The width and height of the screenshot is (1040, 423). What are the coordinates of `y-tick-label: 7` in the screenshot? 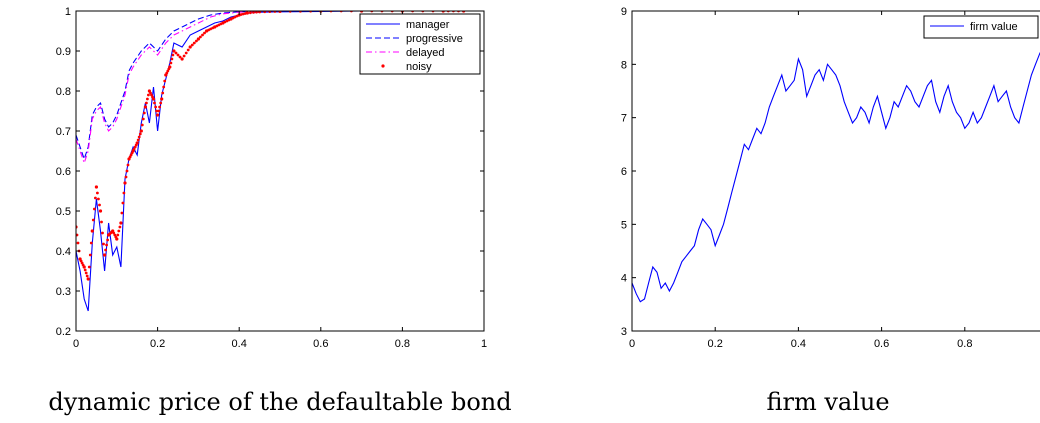 It's located at (624, 119).